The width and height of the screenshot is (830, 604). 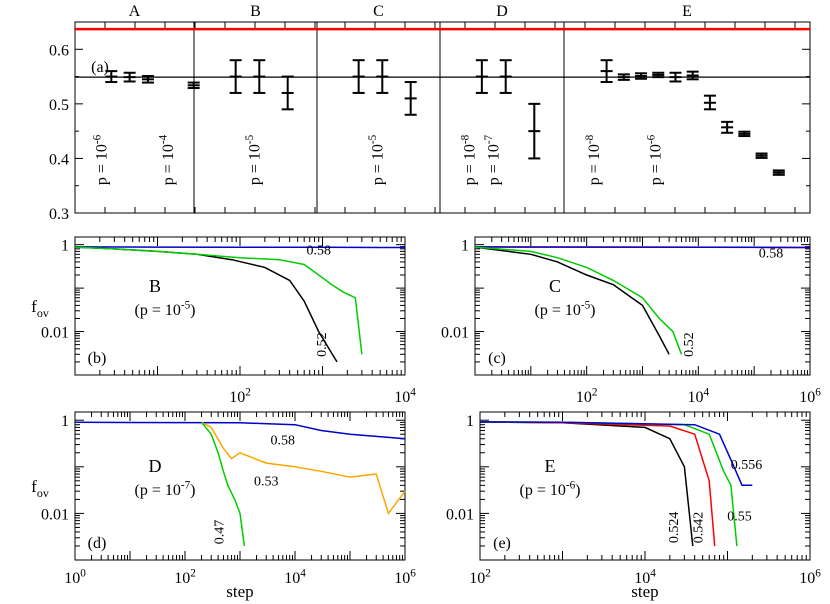 I want to click on annotation-D: D, so click(x=155, y=466).